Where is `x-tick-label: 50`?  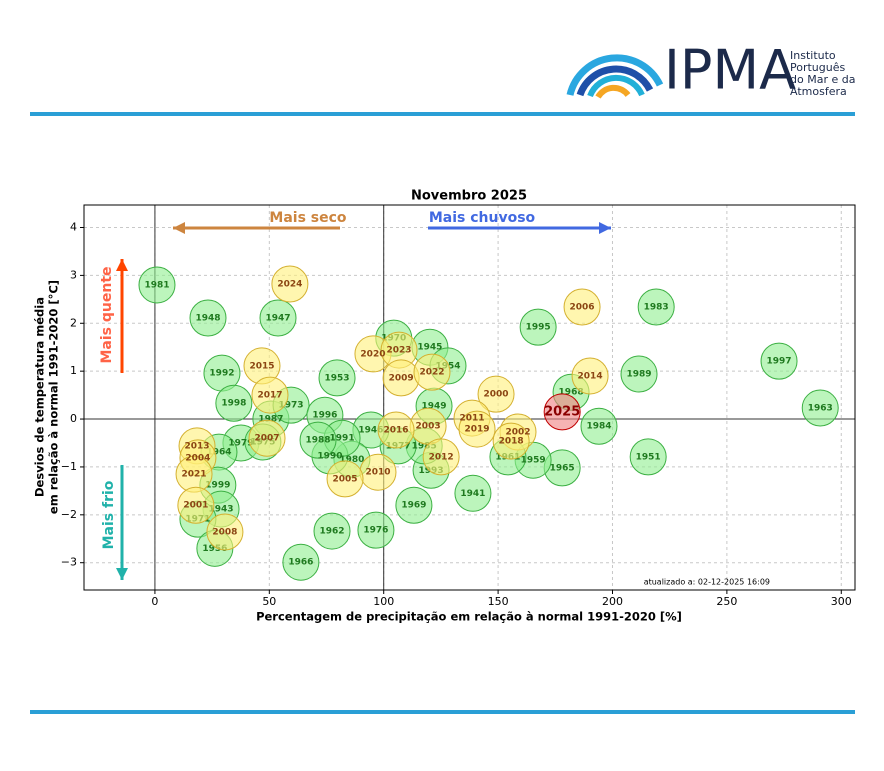 x-tick-label: 50 is located at coordinates (269, 601).